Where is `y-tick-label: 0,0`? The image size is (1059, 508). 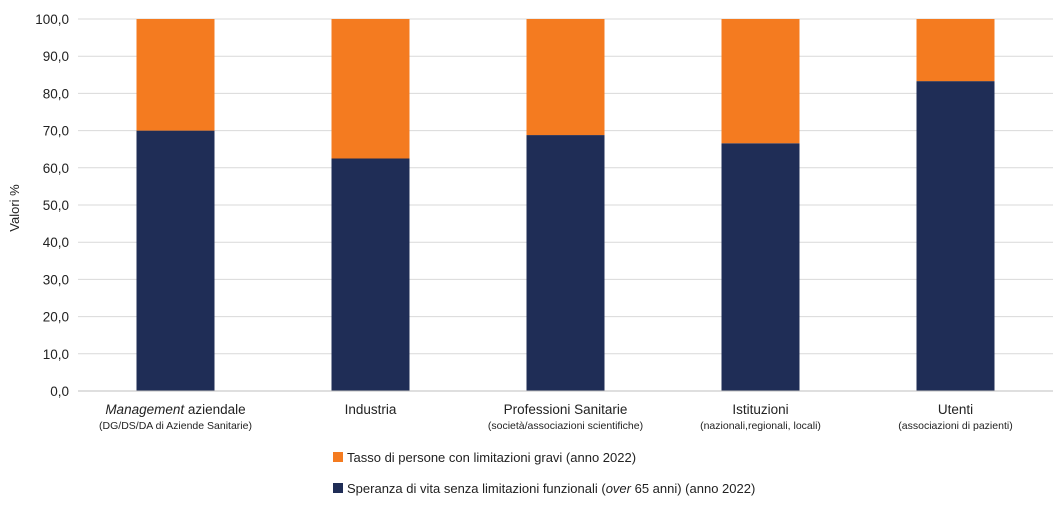 y-tick-label: 0,0 is located at coordinates (59, 391).